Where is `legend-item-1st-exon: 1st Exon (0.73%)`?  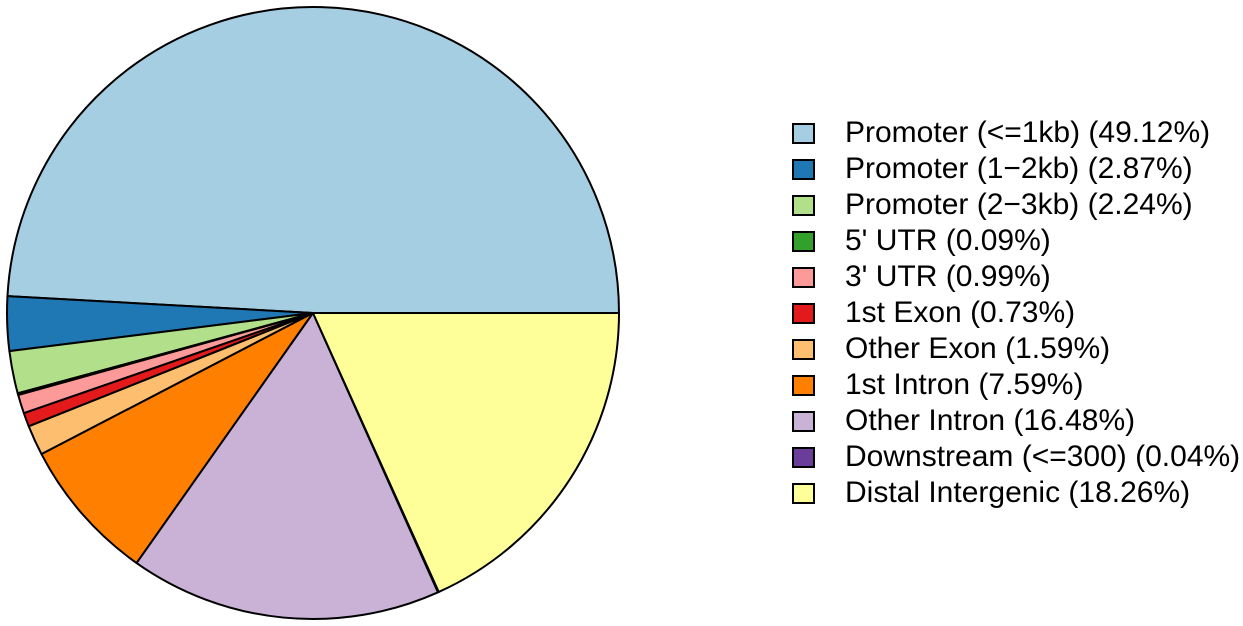
legend-item-1st-exon: 1st Exon (0.73%) is located at coordinates (1016, 313).